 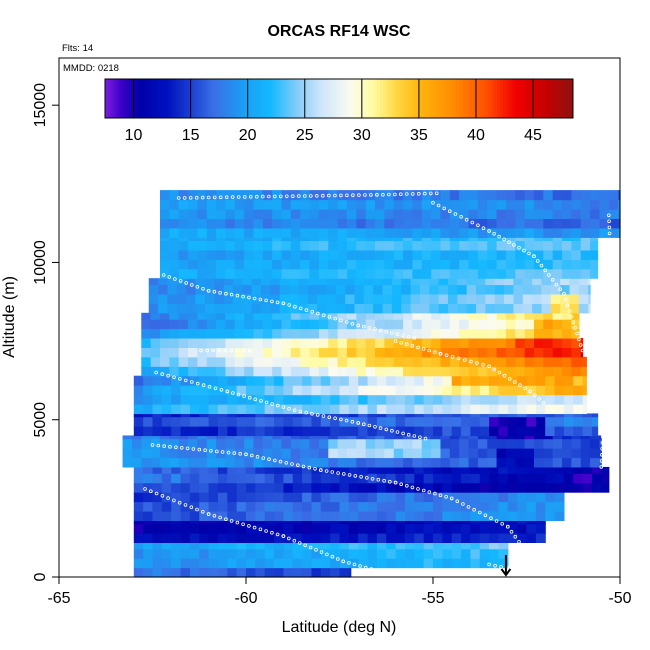 I want to click on colorbar-tick-label: 20, so click(x=248, y=135).